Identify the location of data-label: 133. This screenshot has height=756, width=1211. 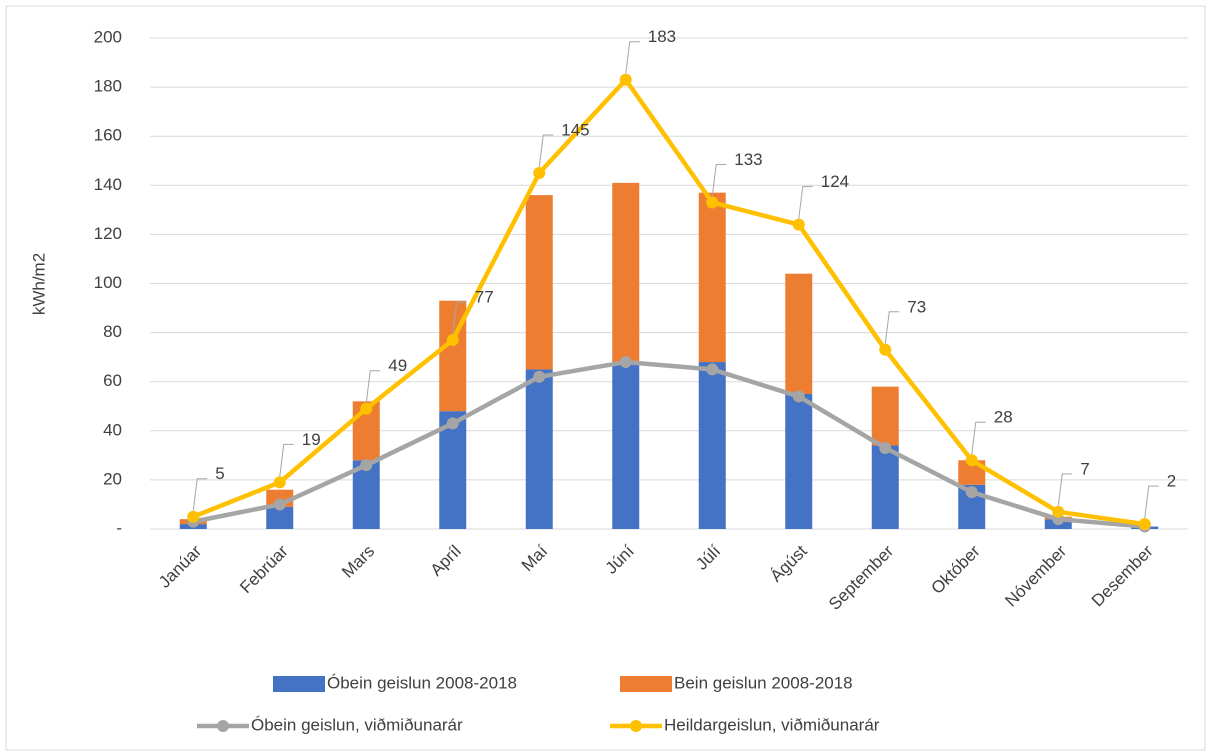
(748, 159).